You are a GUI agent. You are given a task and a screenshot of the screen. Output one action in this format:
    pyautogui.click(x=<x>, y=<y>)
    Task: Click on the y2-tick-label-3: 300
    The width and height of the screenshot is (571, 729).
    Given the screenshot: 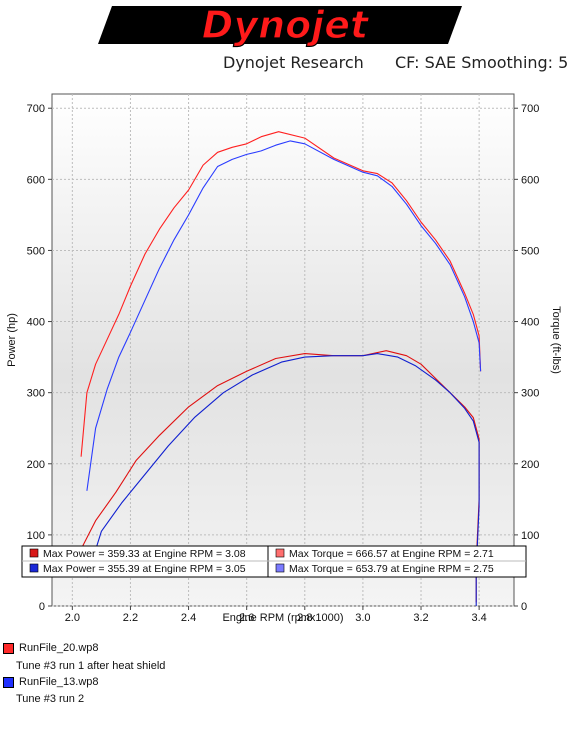 What is the action you would take?
    pyautogui.click(x=530, y=394)
    